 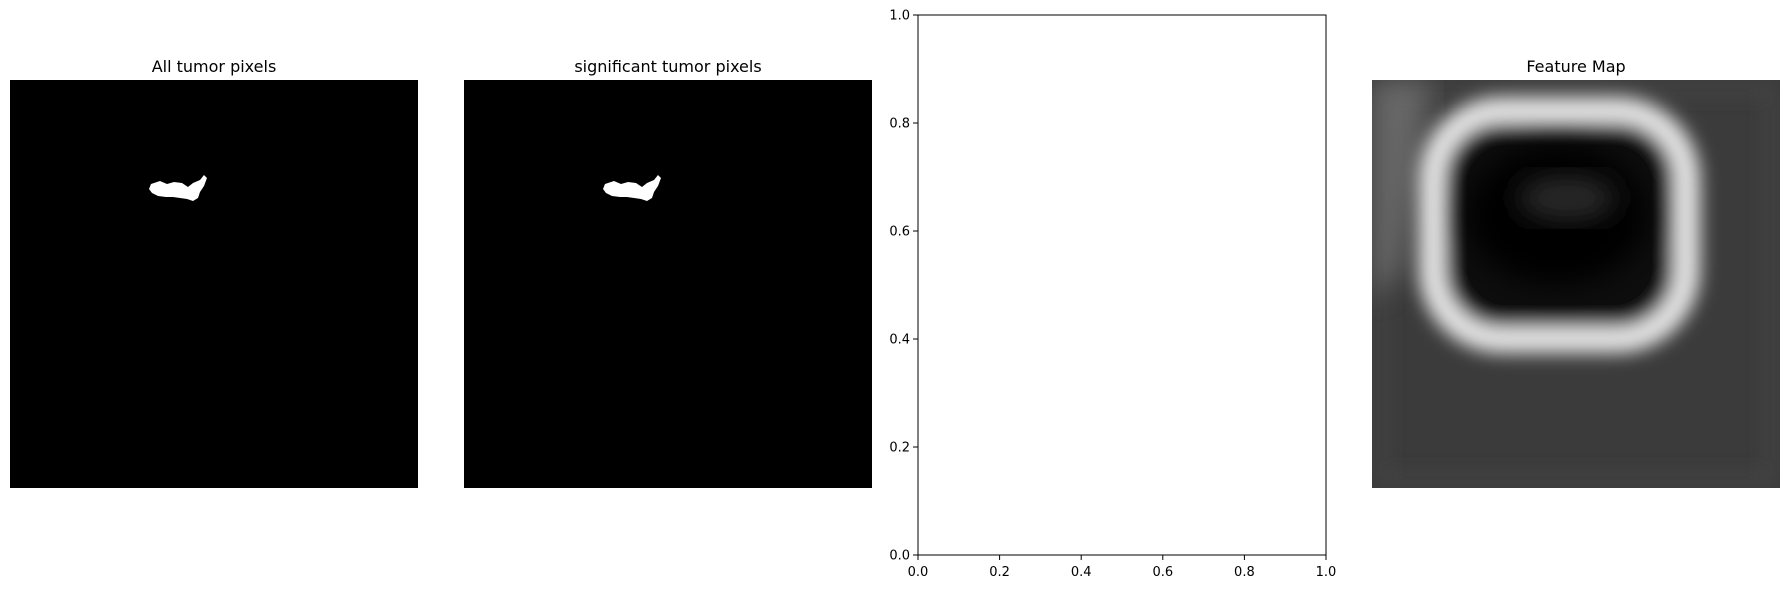 What do you see at coordinates (668, 66) in the screenshot?
I see `panel-title-significant-tumor: significant tumor pixels` at bounding box center [668, 66].